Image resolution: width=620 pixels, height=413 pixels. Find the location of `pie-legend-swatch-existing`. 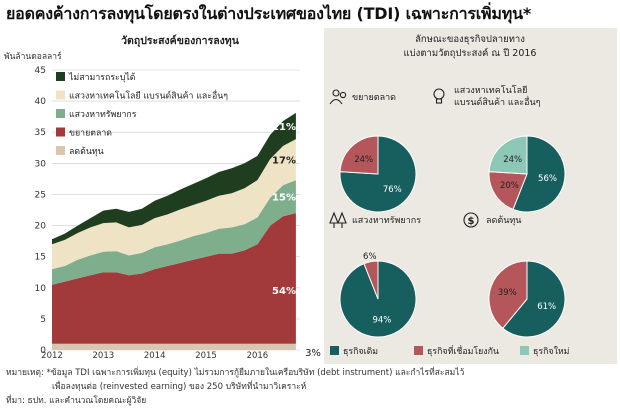

pie-legend-swatch-existing is located at coordinates (334, 350).